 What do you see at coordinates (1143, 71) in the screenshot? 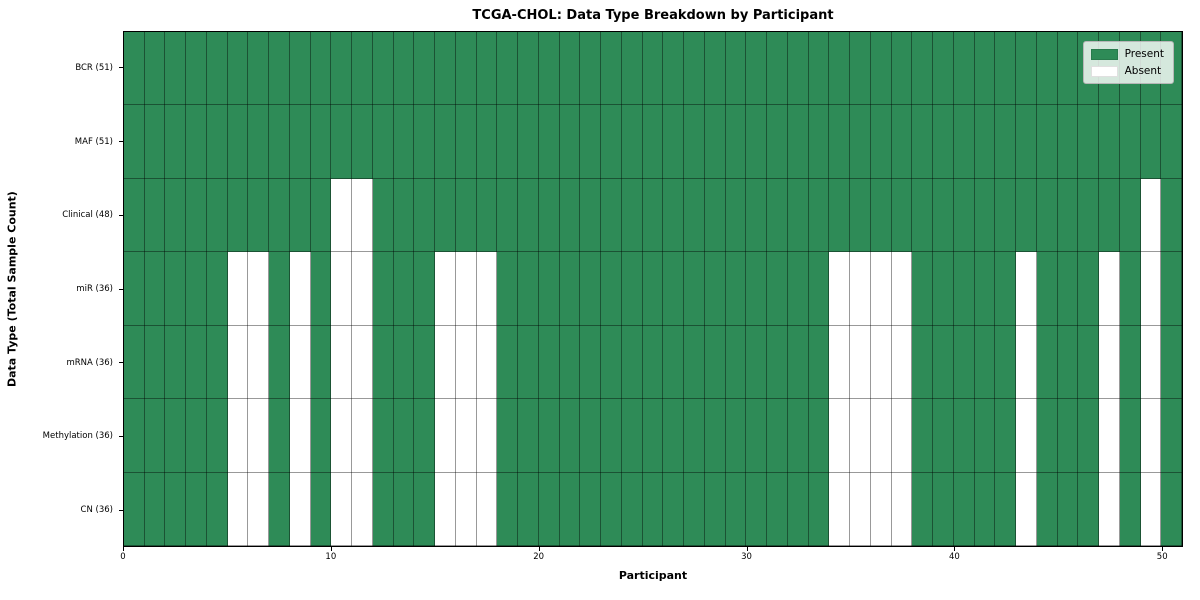
I see `legend-label-absent: Absent` at bounding box center [1143, 71].